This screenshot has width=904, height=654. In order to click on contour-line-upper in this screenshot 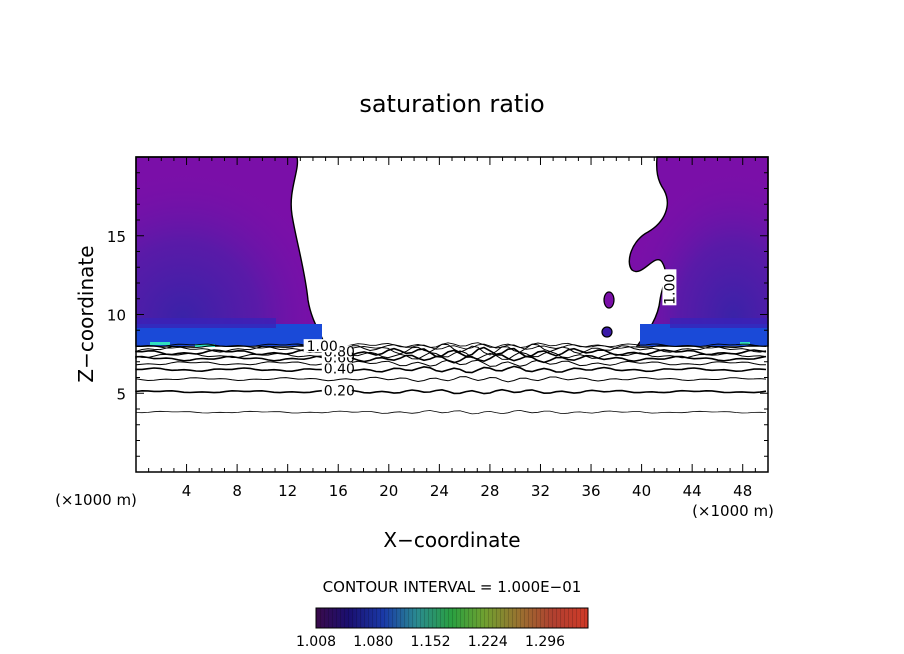, I will do `click(451, 345)`.